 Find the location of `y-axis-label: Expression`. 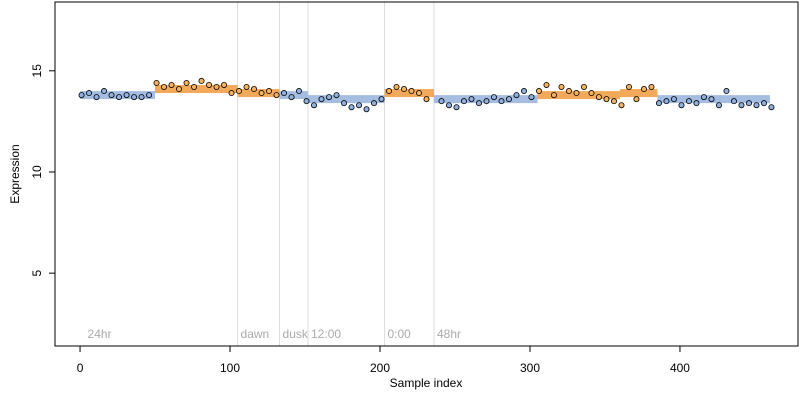

y-axis-label: Expression is located at coordinates (15, 173).